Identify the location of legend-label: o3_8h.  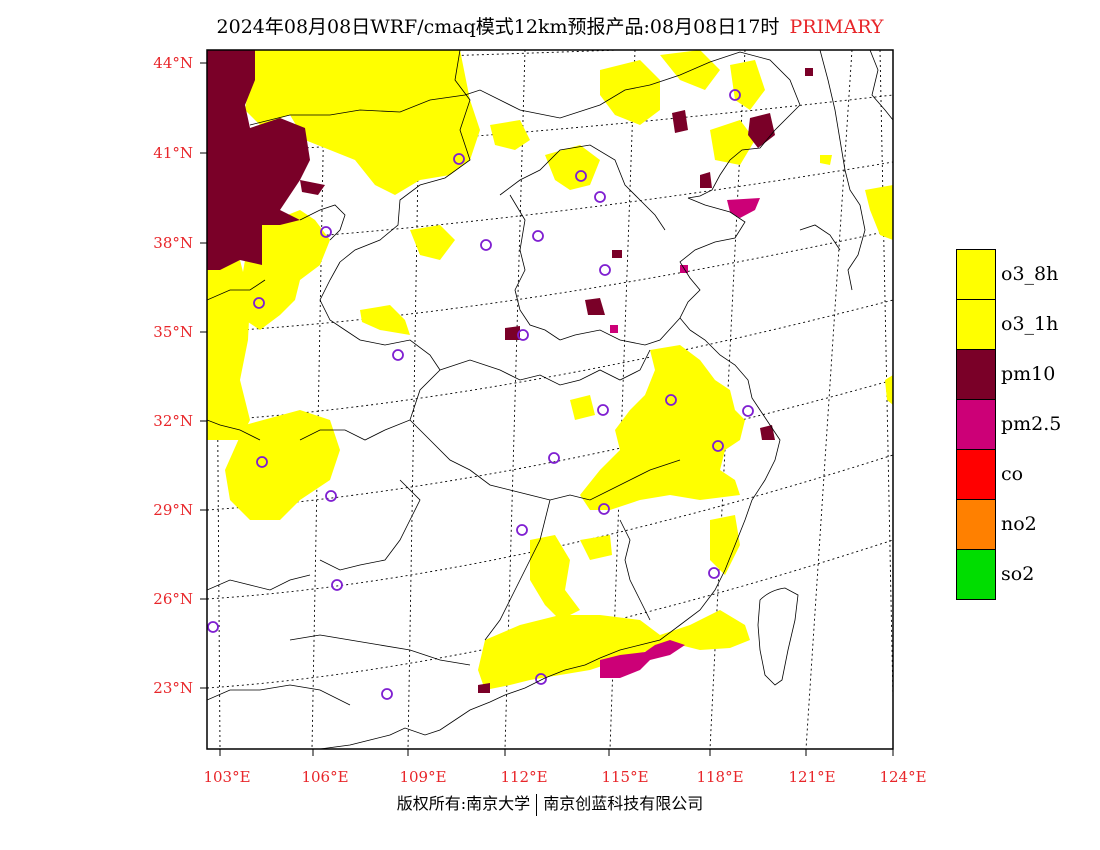
(1030, 274).